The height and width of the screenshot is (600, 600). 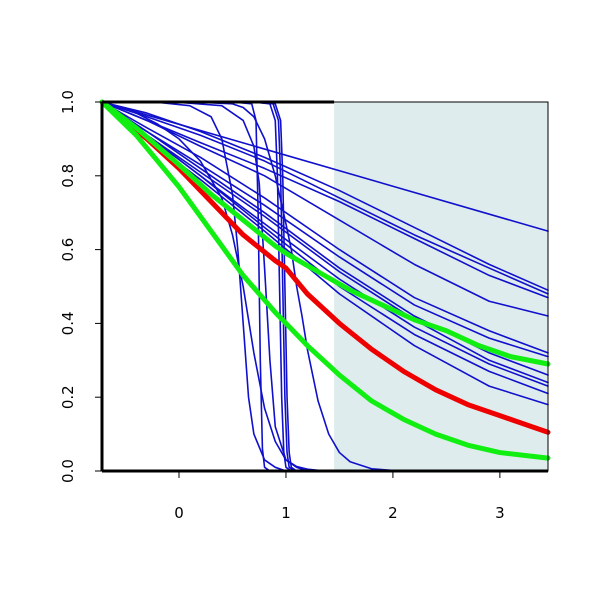 What do you see at coordinates (393, 513) in the screenshot?
I see `x-tick-label-2: 2` at bounding box center [393, 513].